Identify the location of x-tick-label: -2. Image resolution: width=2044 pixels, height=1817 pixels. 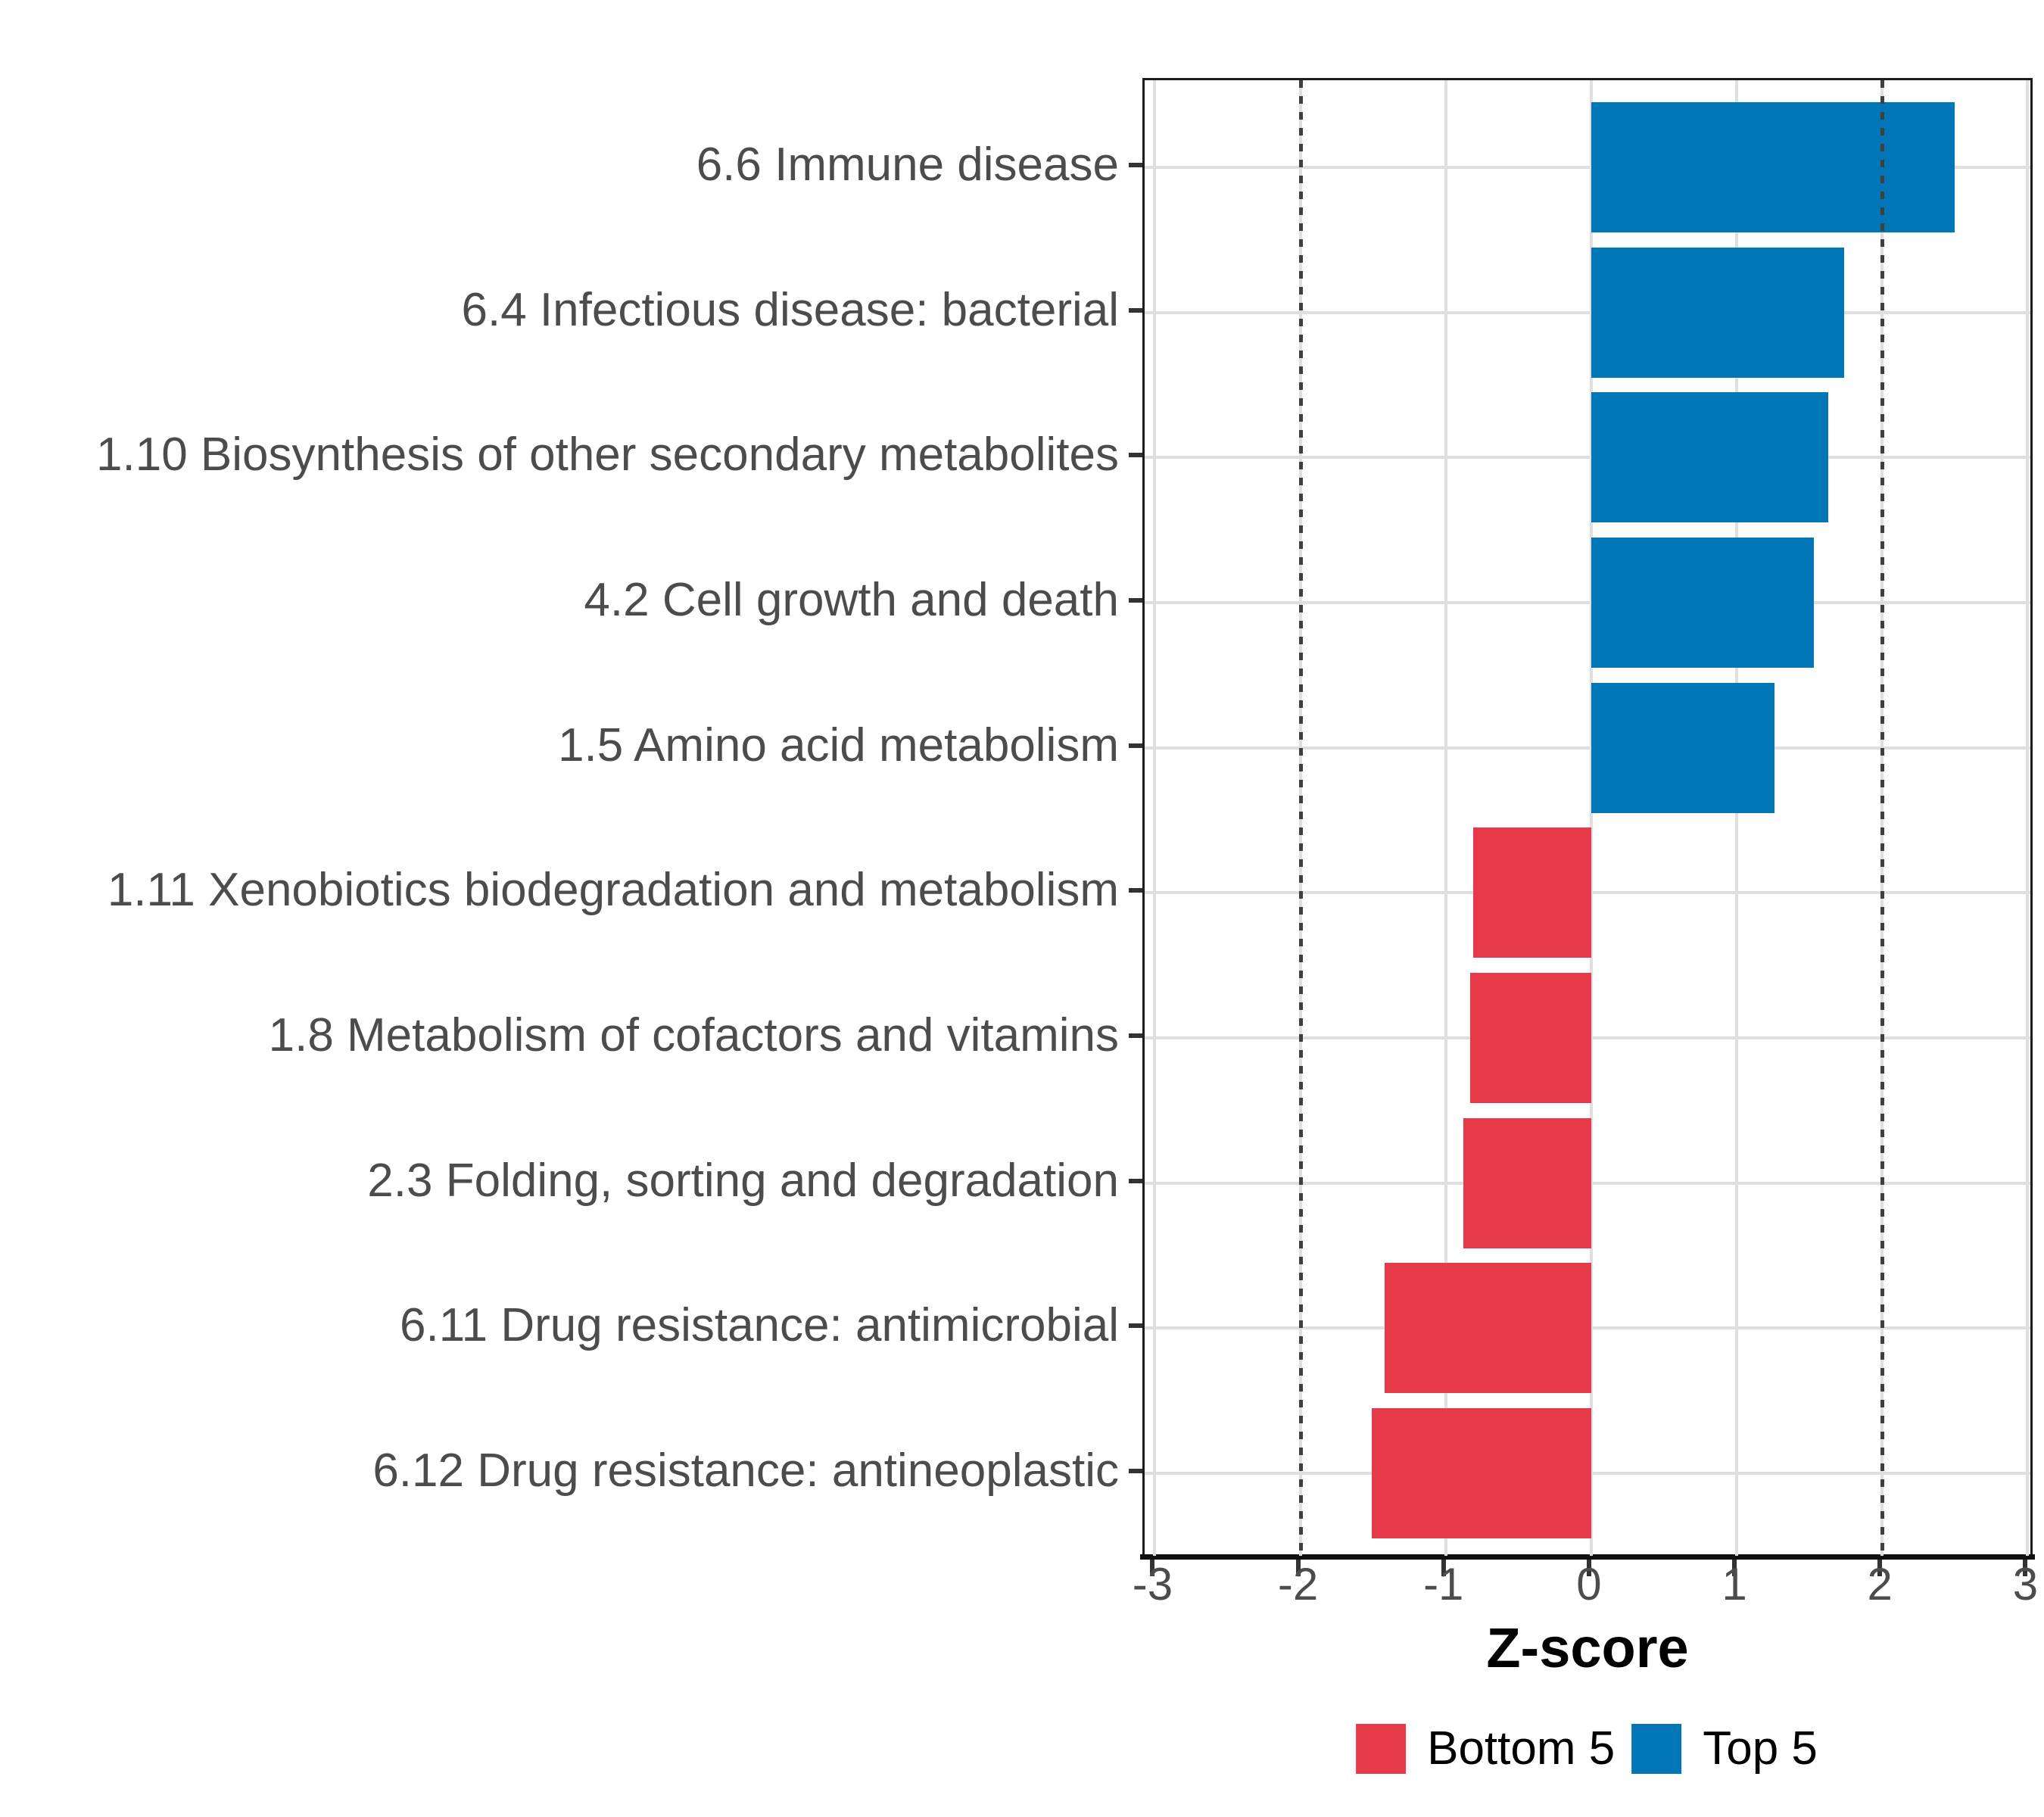
(1298, 1584).